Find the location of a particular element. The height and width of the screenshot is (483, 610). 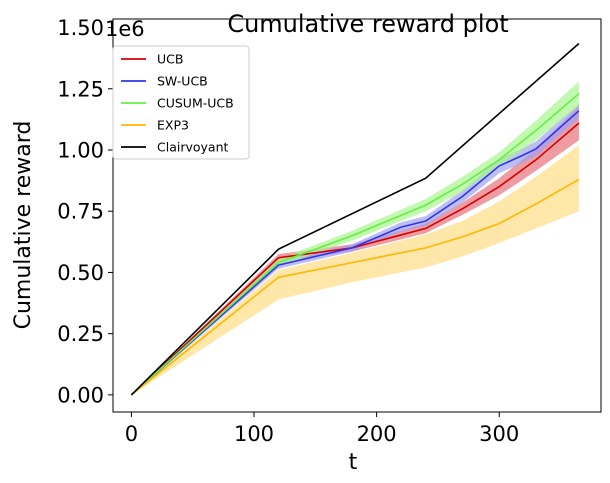

y-axis-label: Cumulative reward is located at coordinates (23, 225).